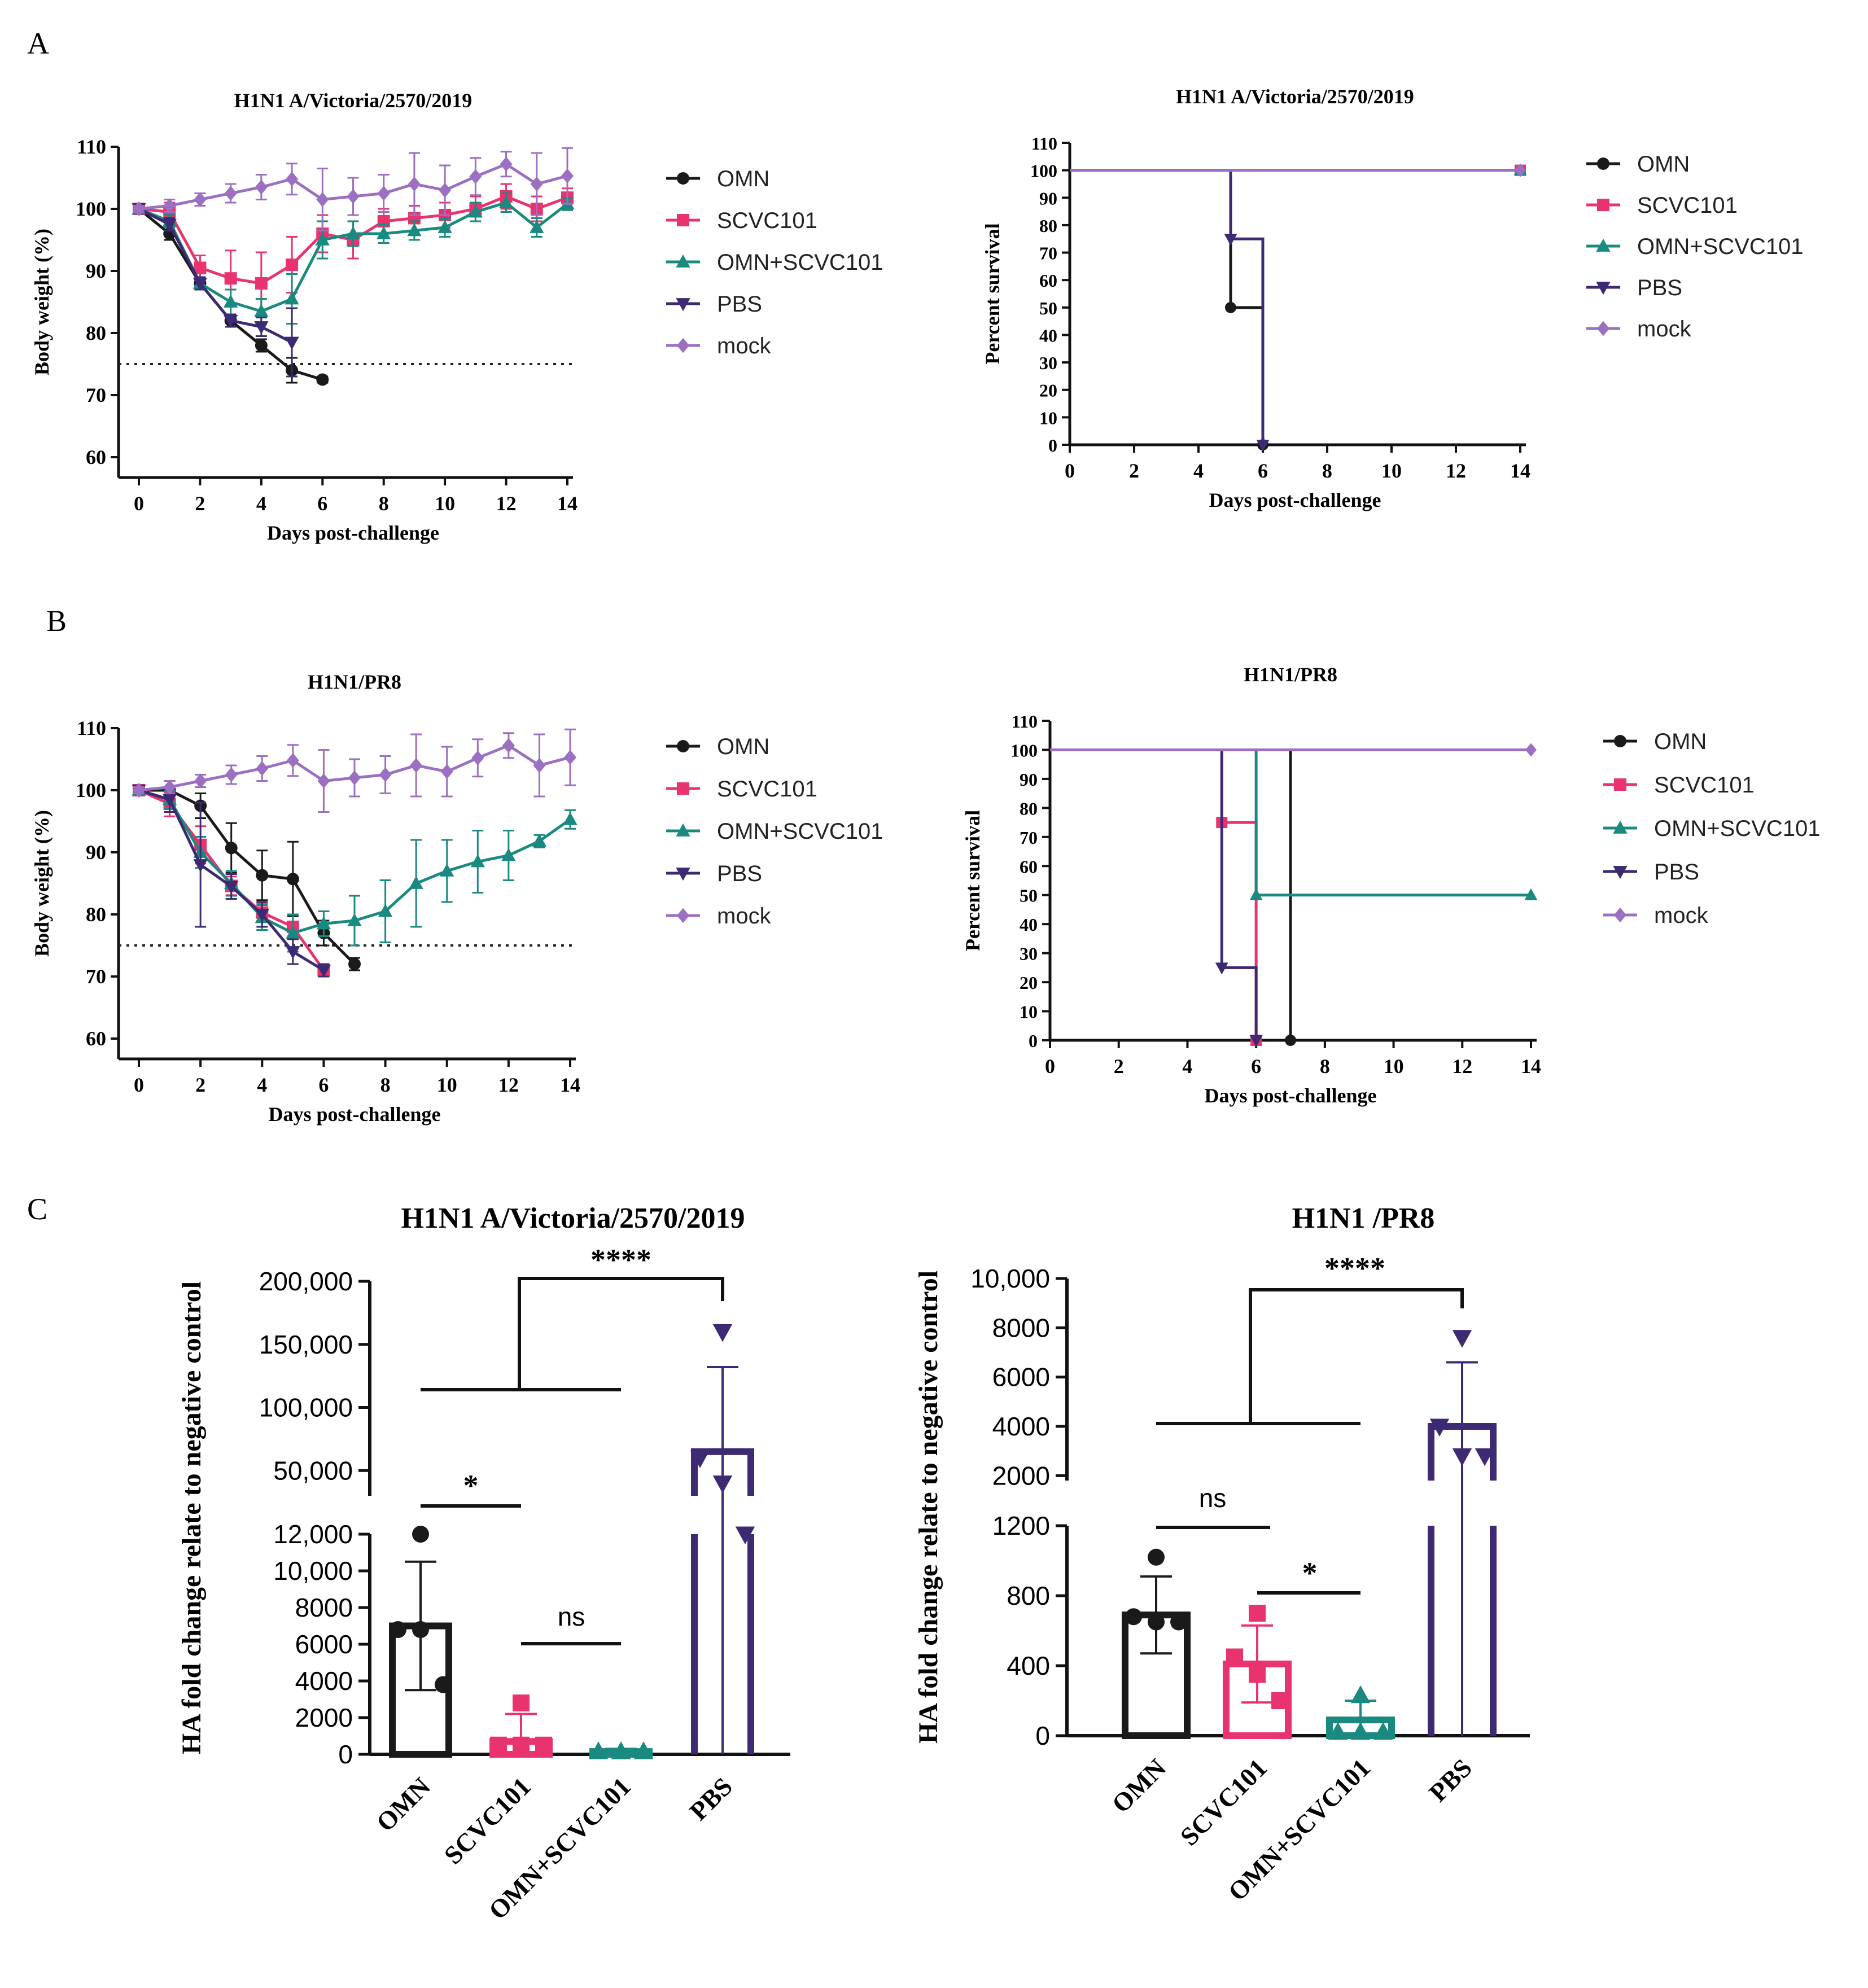  Describe the element at coordinates (1029, 983) in the screenshot. I see `y-tick-label: 20` at that location.